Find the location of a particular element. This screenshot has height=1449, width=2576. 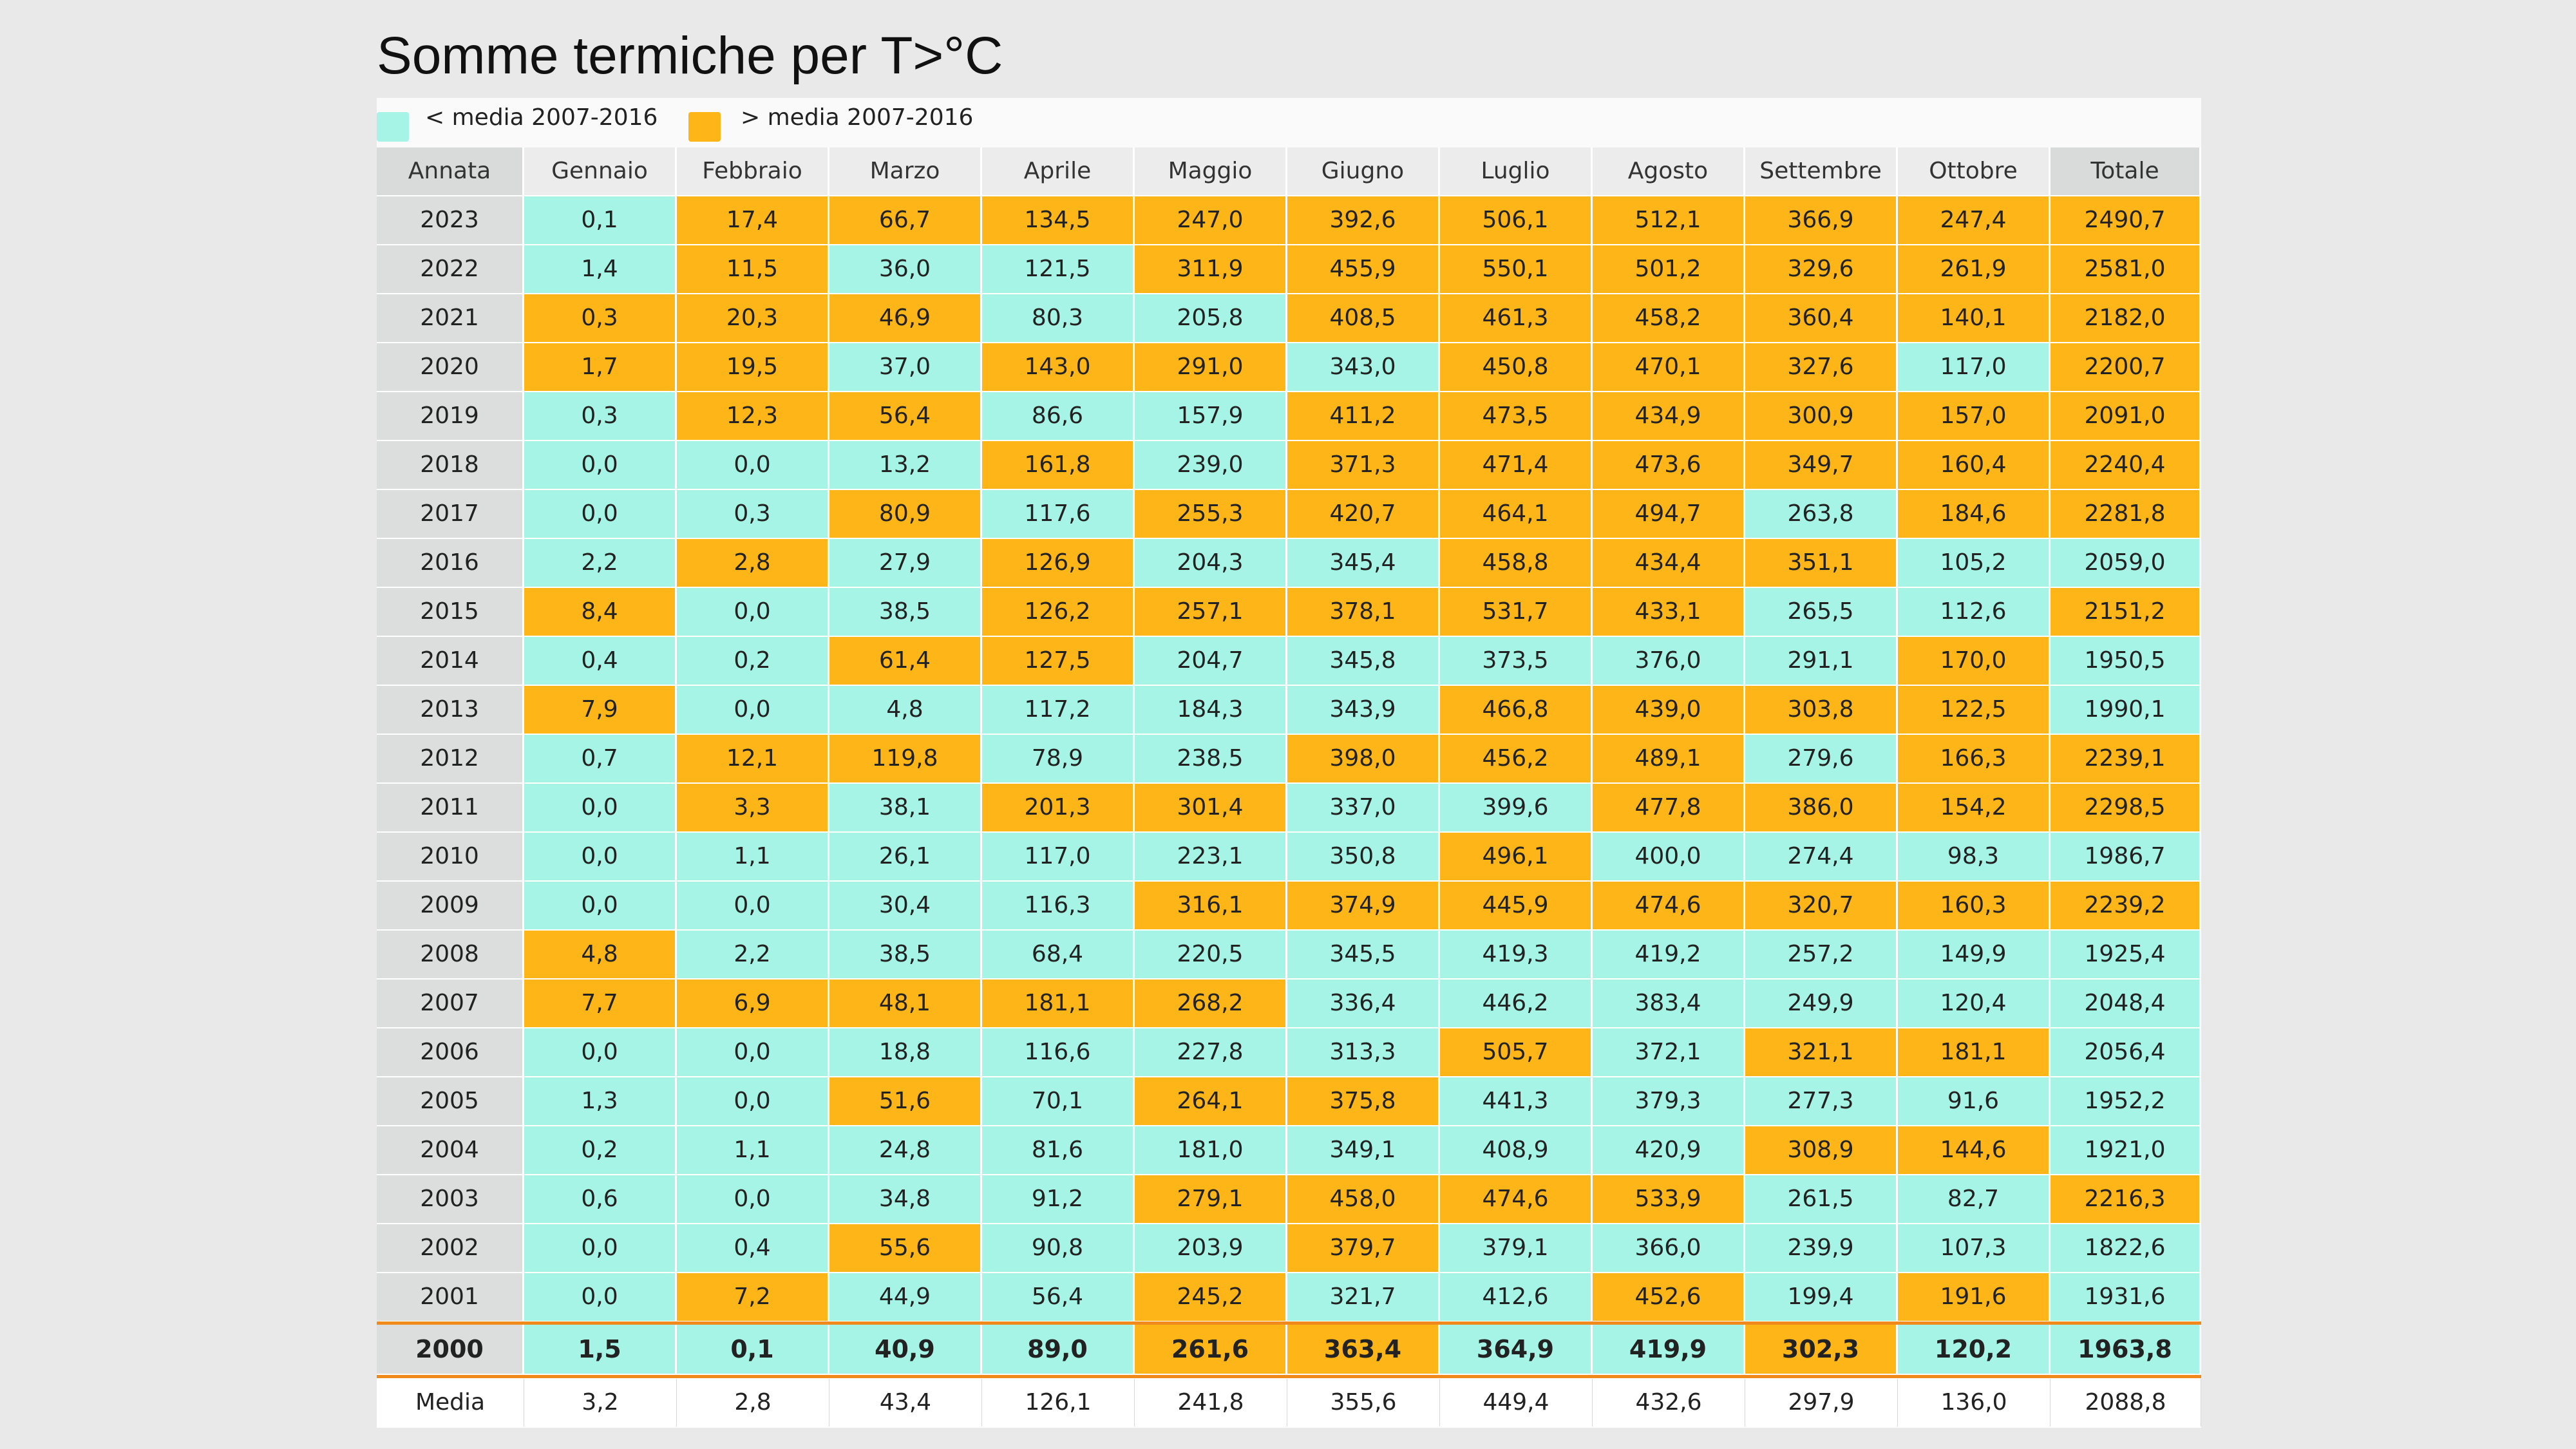

value-cell: 343,0 is located at coordinates (1364, 367).